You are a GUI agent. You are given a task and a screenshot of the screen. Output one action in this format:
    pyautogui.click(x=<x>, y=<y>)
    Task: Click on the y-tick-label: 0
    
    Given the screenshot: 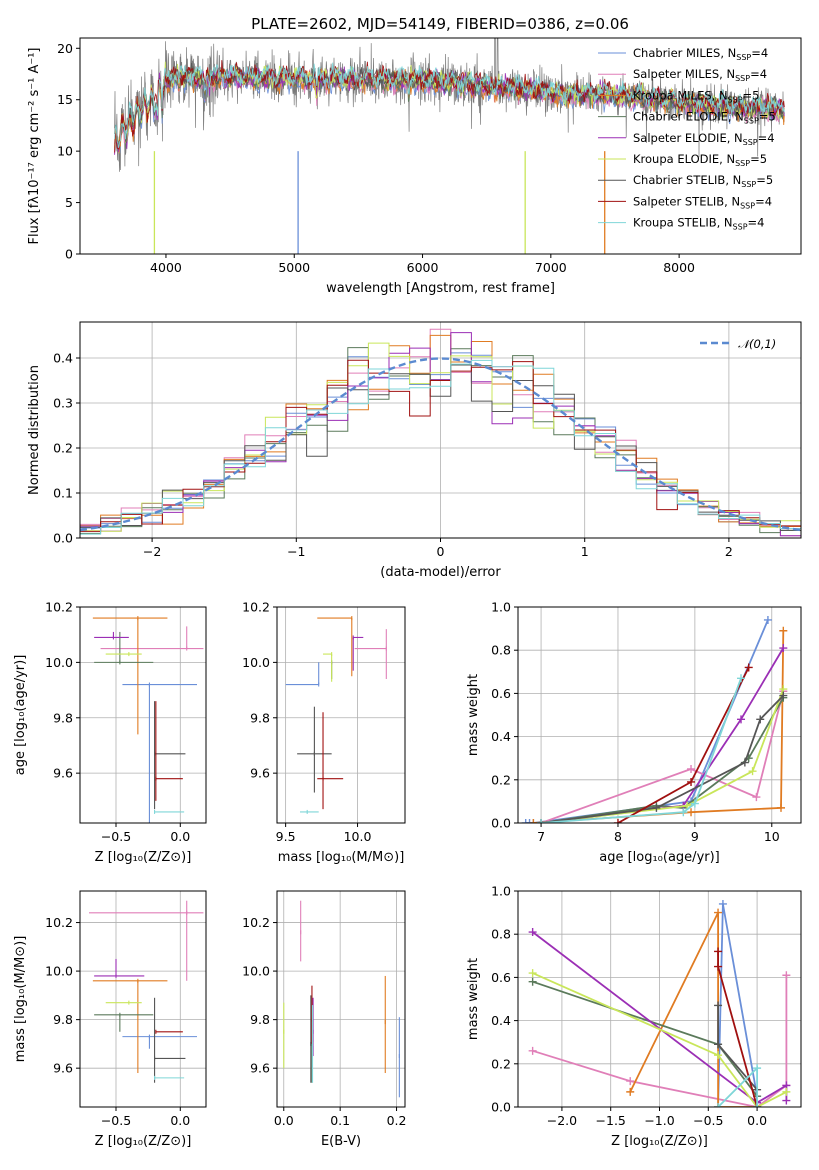 What is the action you would take?
    pyautogui.click(x=69, y=254)
    